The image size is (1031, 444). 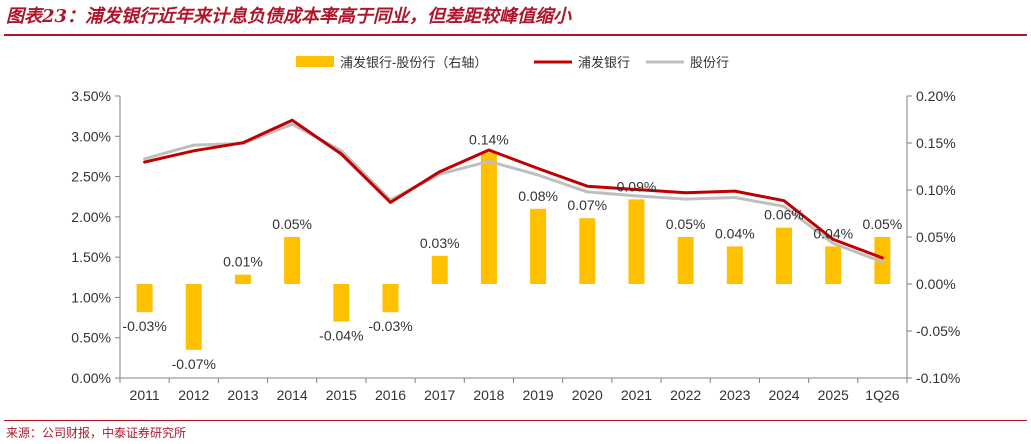 What do you see at coordinates (734, 395) in the screenshot?
I see `x-axis-tick-label: 2023` at bounding box center [734, 395].